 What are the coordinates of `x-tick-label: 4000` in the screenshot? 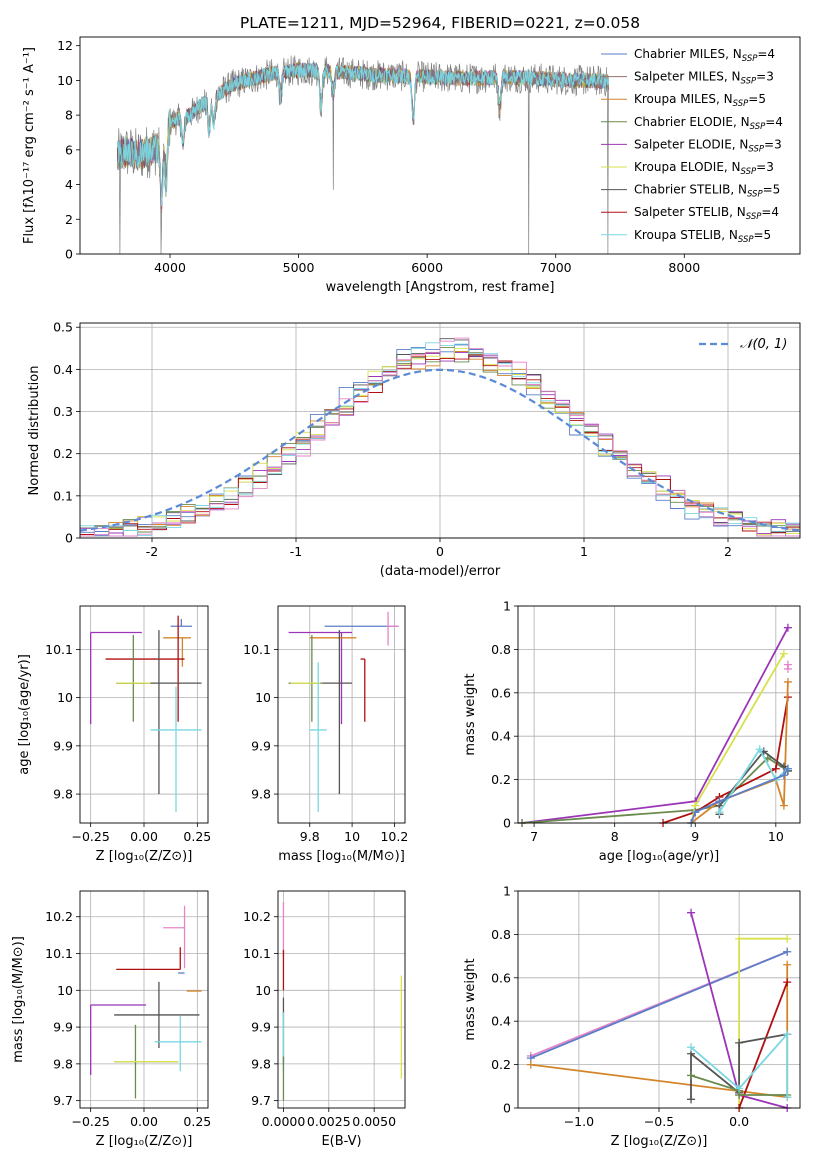 It's located at (170, 267).